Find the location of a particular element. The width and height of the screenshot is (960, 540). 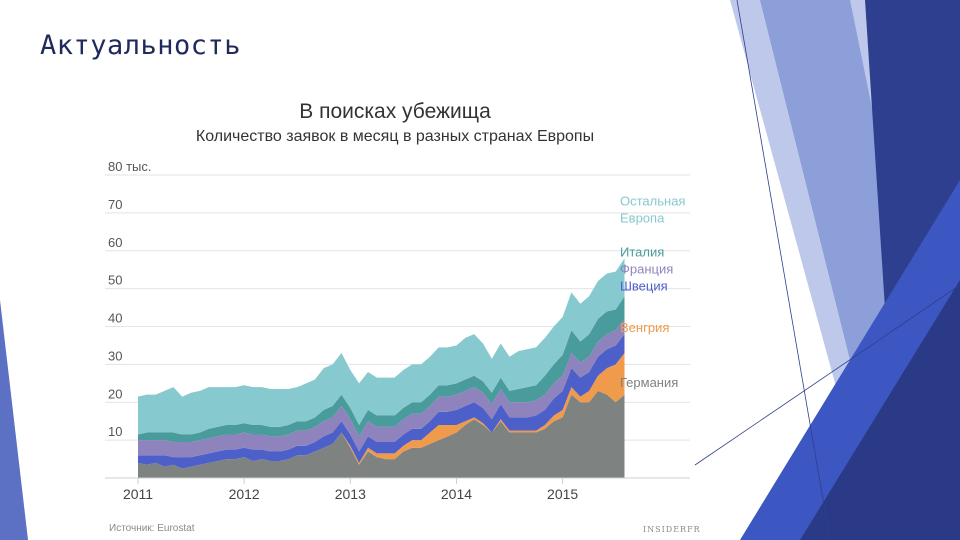

legend-label-sweden: Швеция is located at coordinates (644, 286).